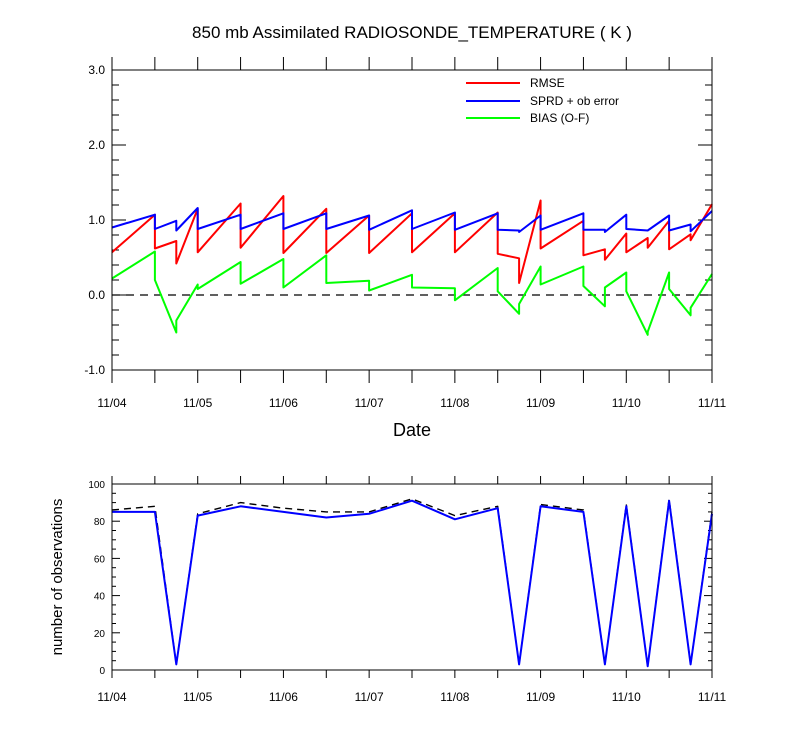  What do you see at coordinates (547, 83) in the screenshot?
I see `legend-label-rmse: RMSE` at bounding box center [547, 83].